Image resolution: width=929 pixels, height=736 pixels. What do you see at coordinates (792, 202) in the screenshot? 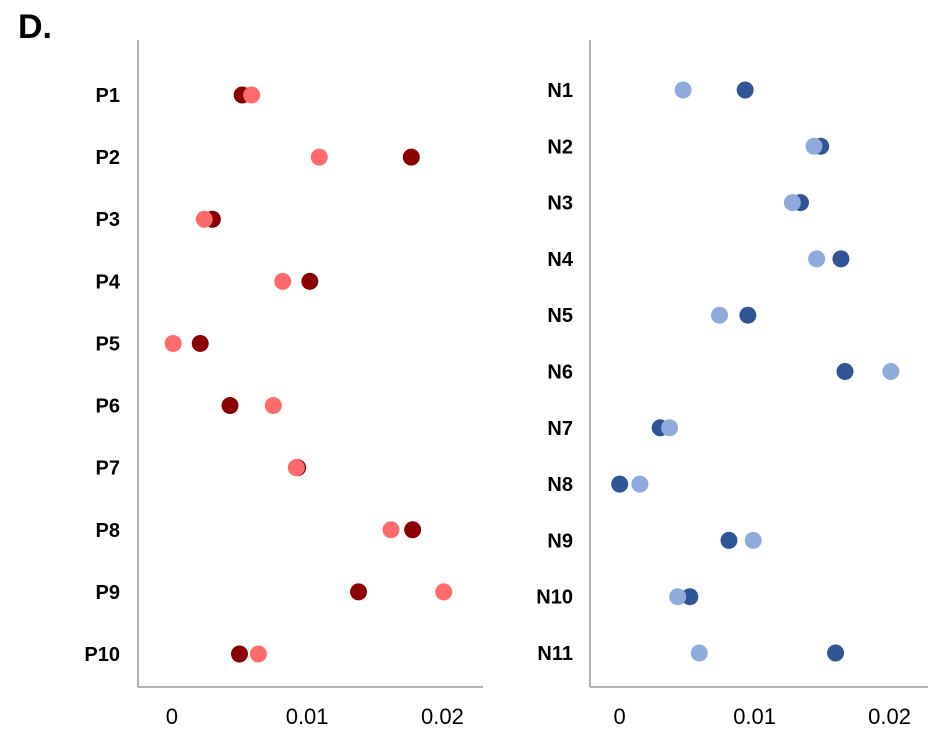
I see `n-series2-point-n3` at bounding box center [792, 202].